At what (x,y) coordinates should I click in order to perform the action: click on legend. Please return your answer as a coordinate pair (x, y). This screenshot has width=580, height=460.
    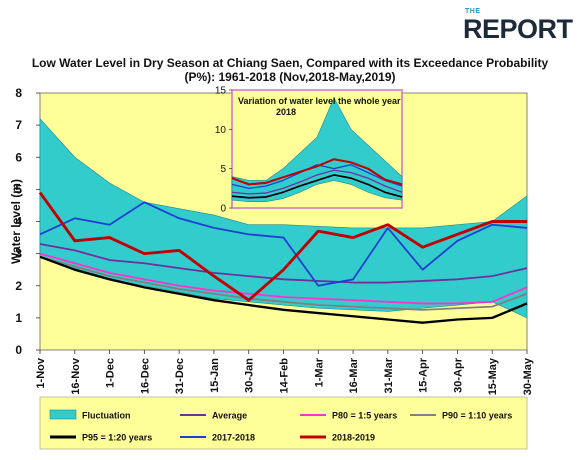
    Looking at the image, I should click on (283, 423).